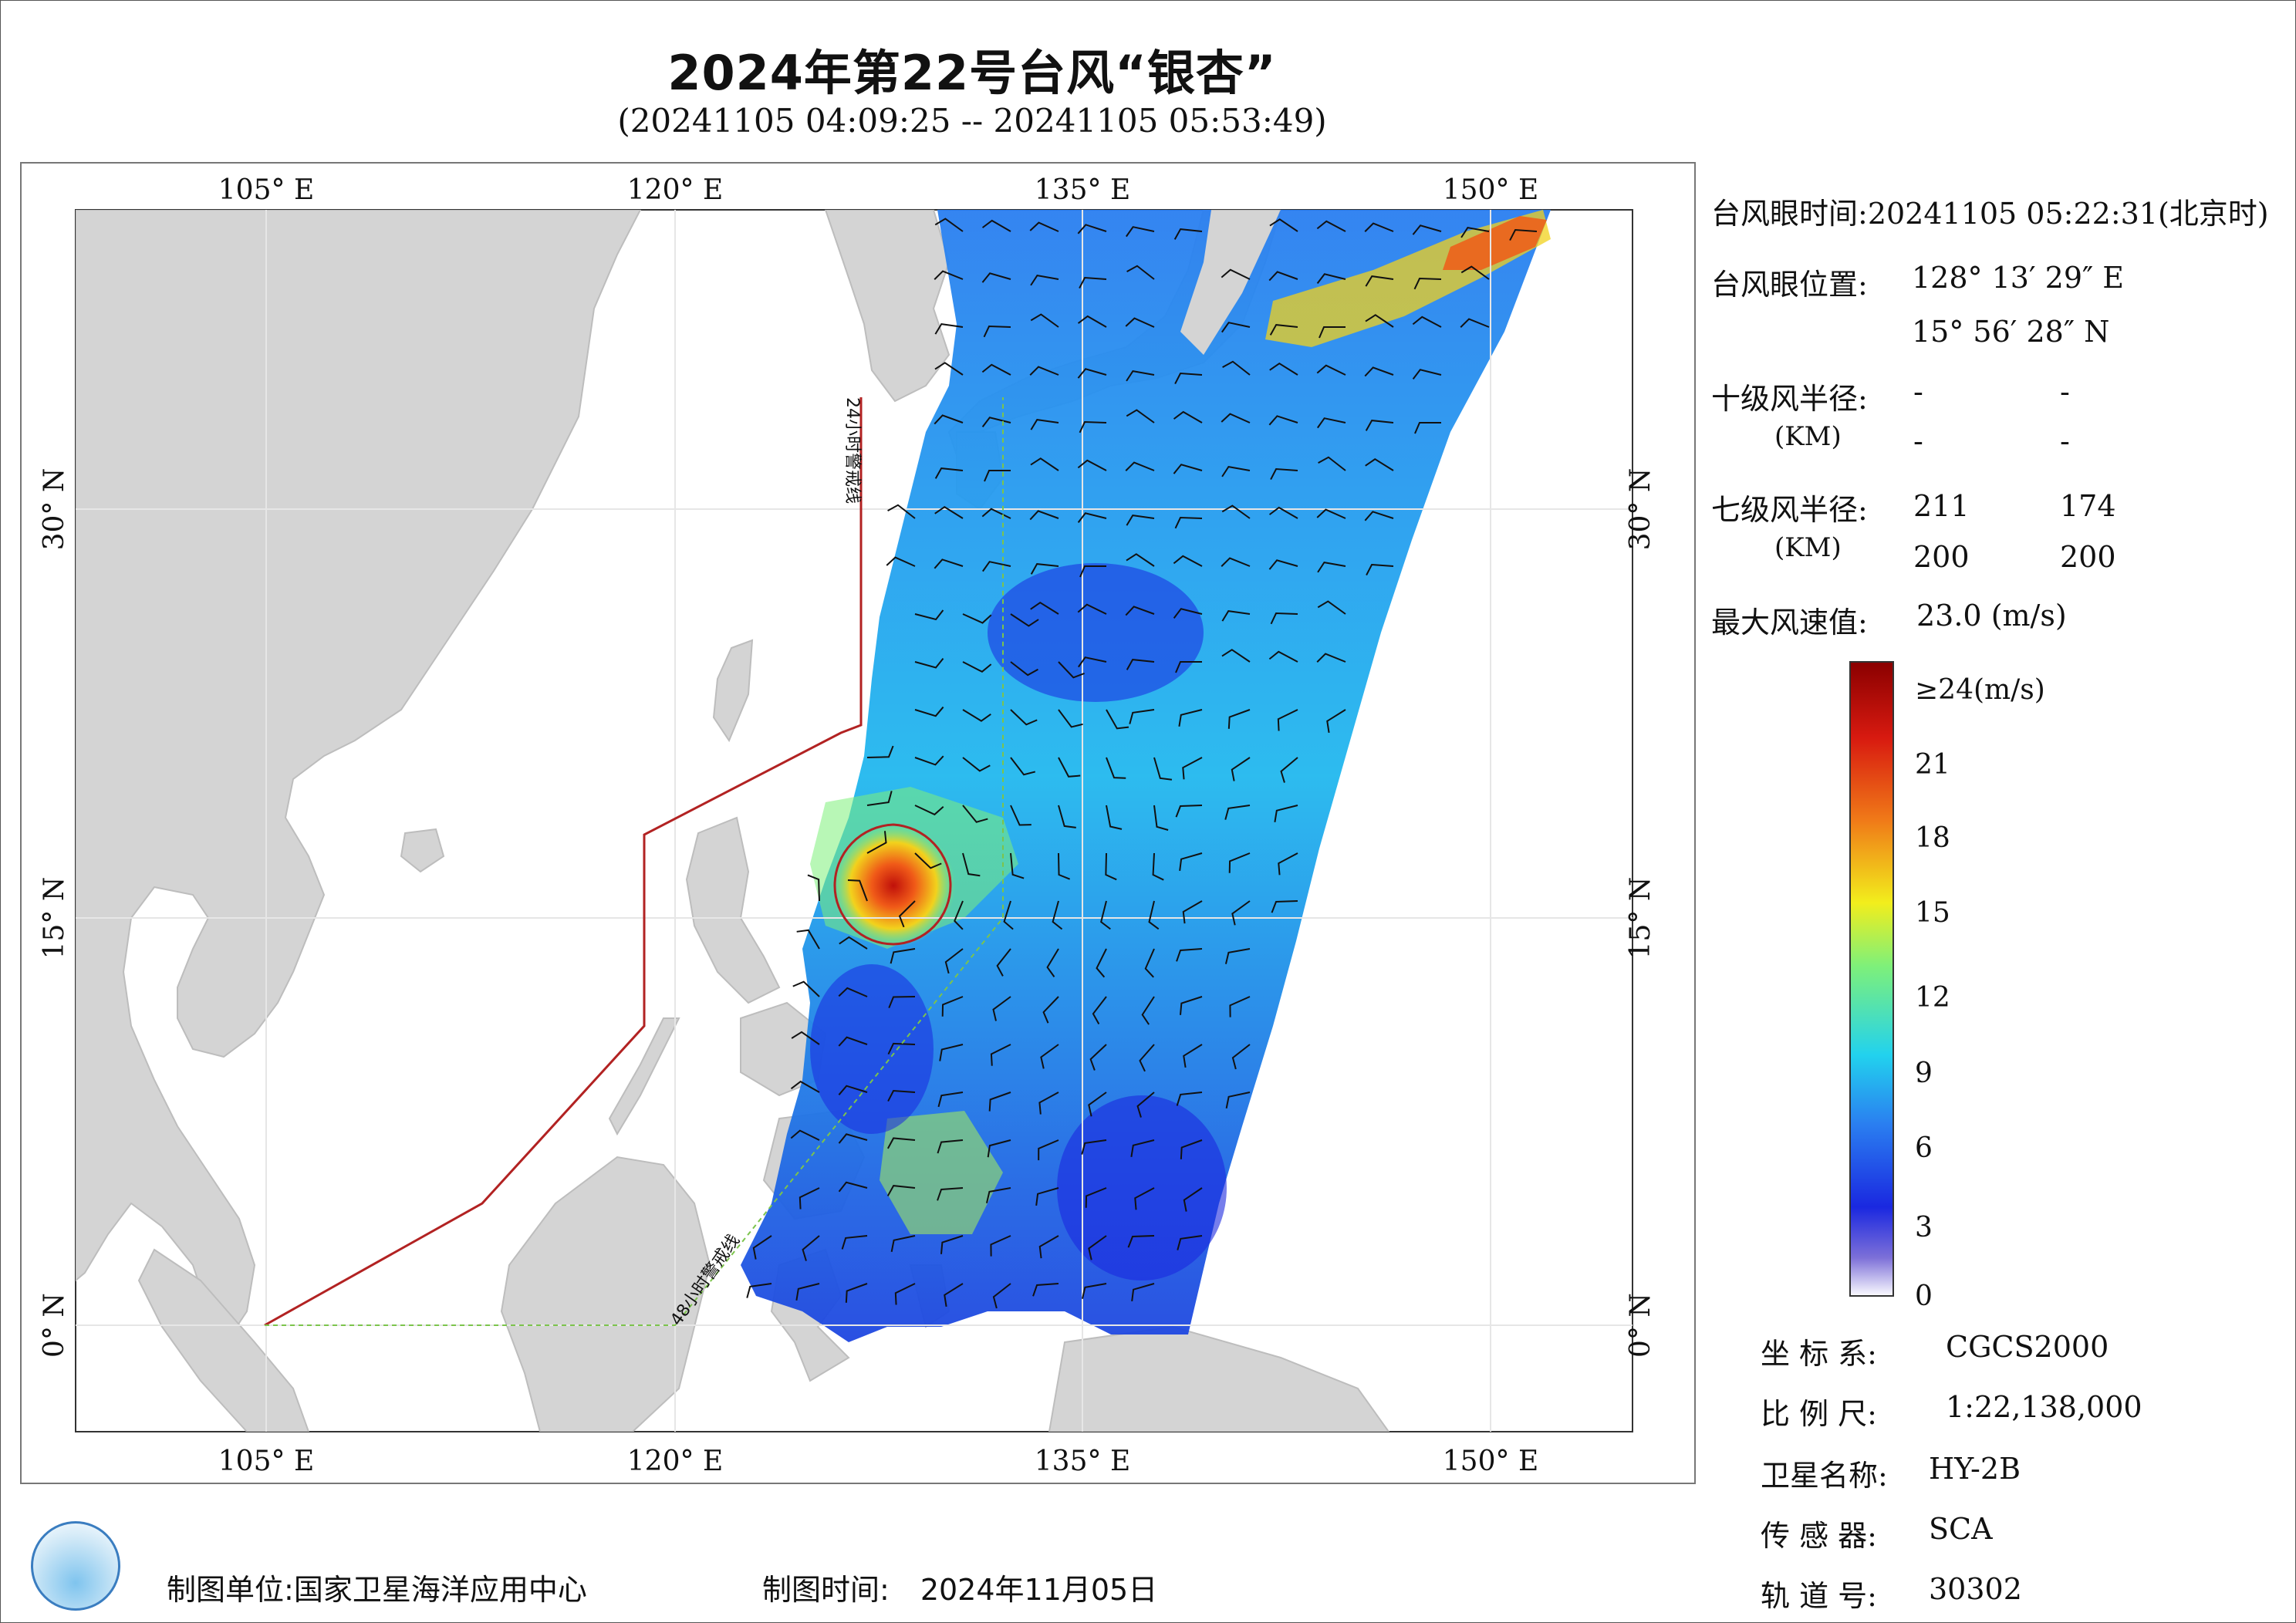 The width and height of the screenshot is (2296, 1623). What do you see at coordinates (1918, 441) in the screenshot?
I see `r10-value-3: -` at bounding box center [1918, 441].